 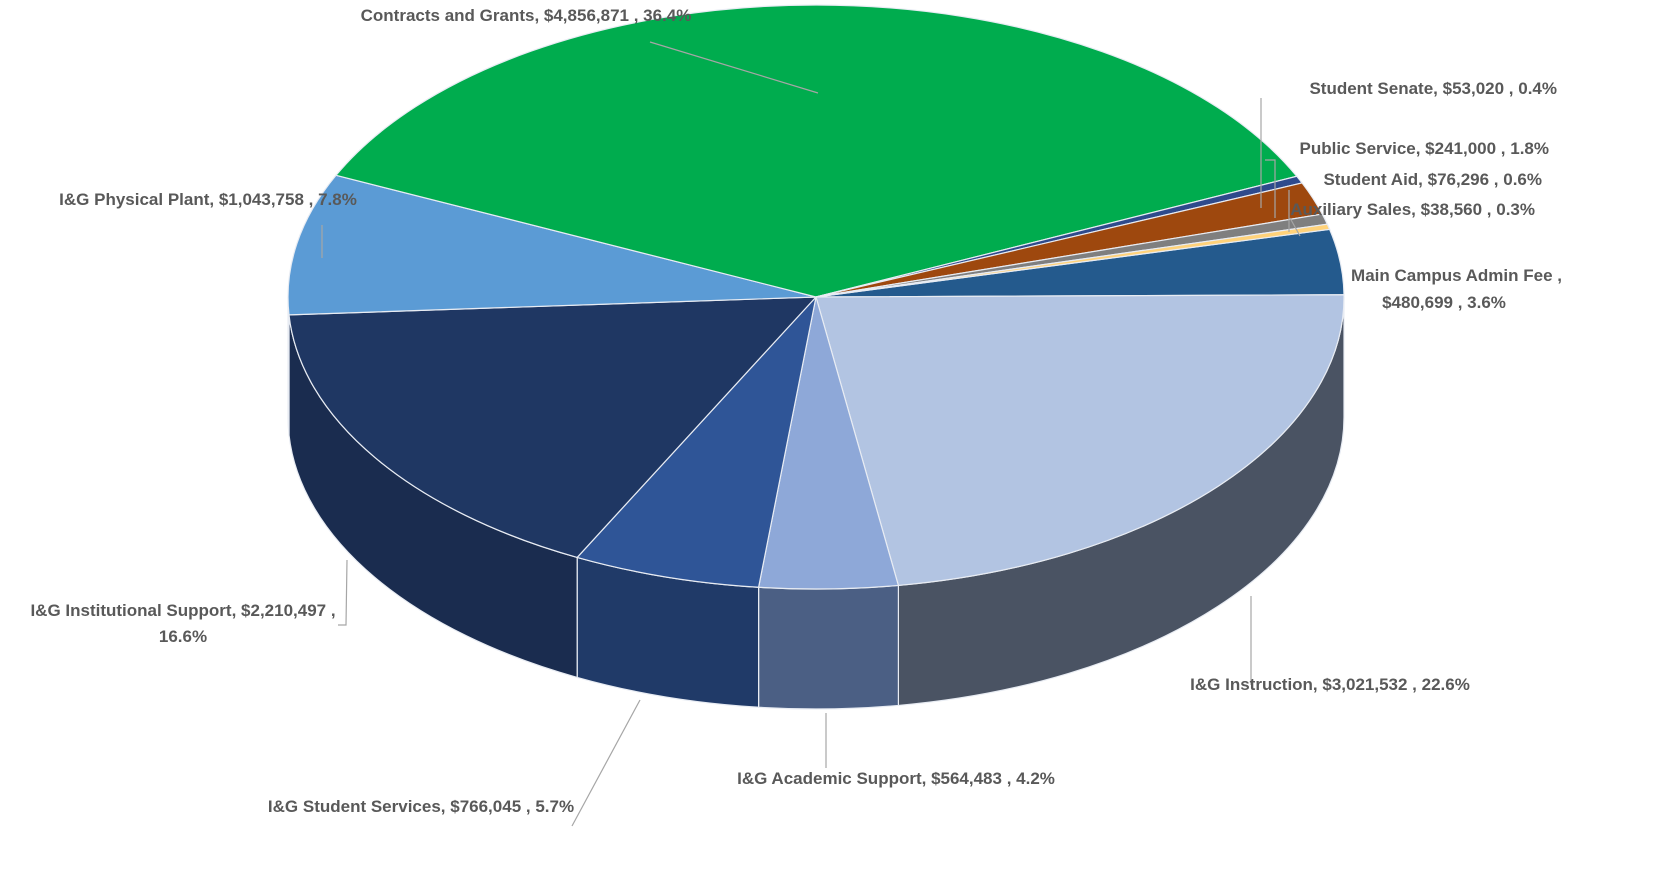 I want to click on label-student-senate: Student Senate, $53,020 , 0.4%, so click(x=1433, y=88).